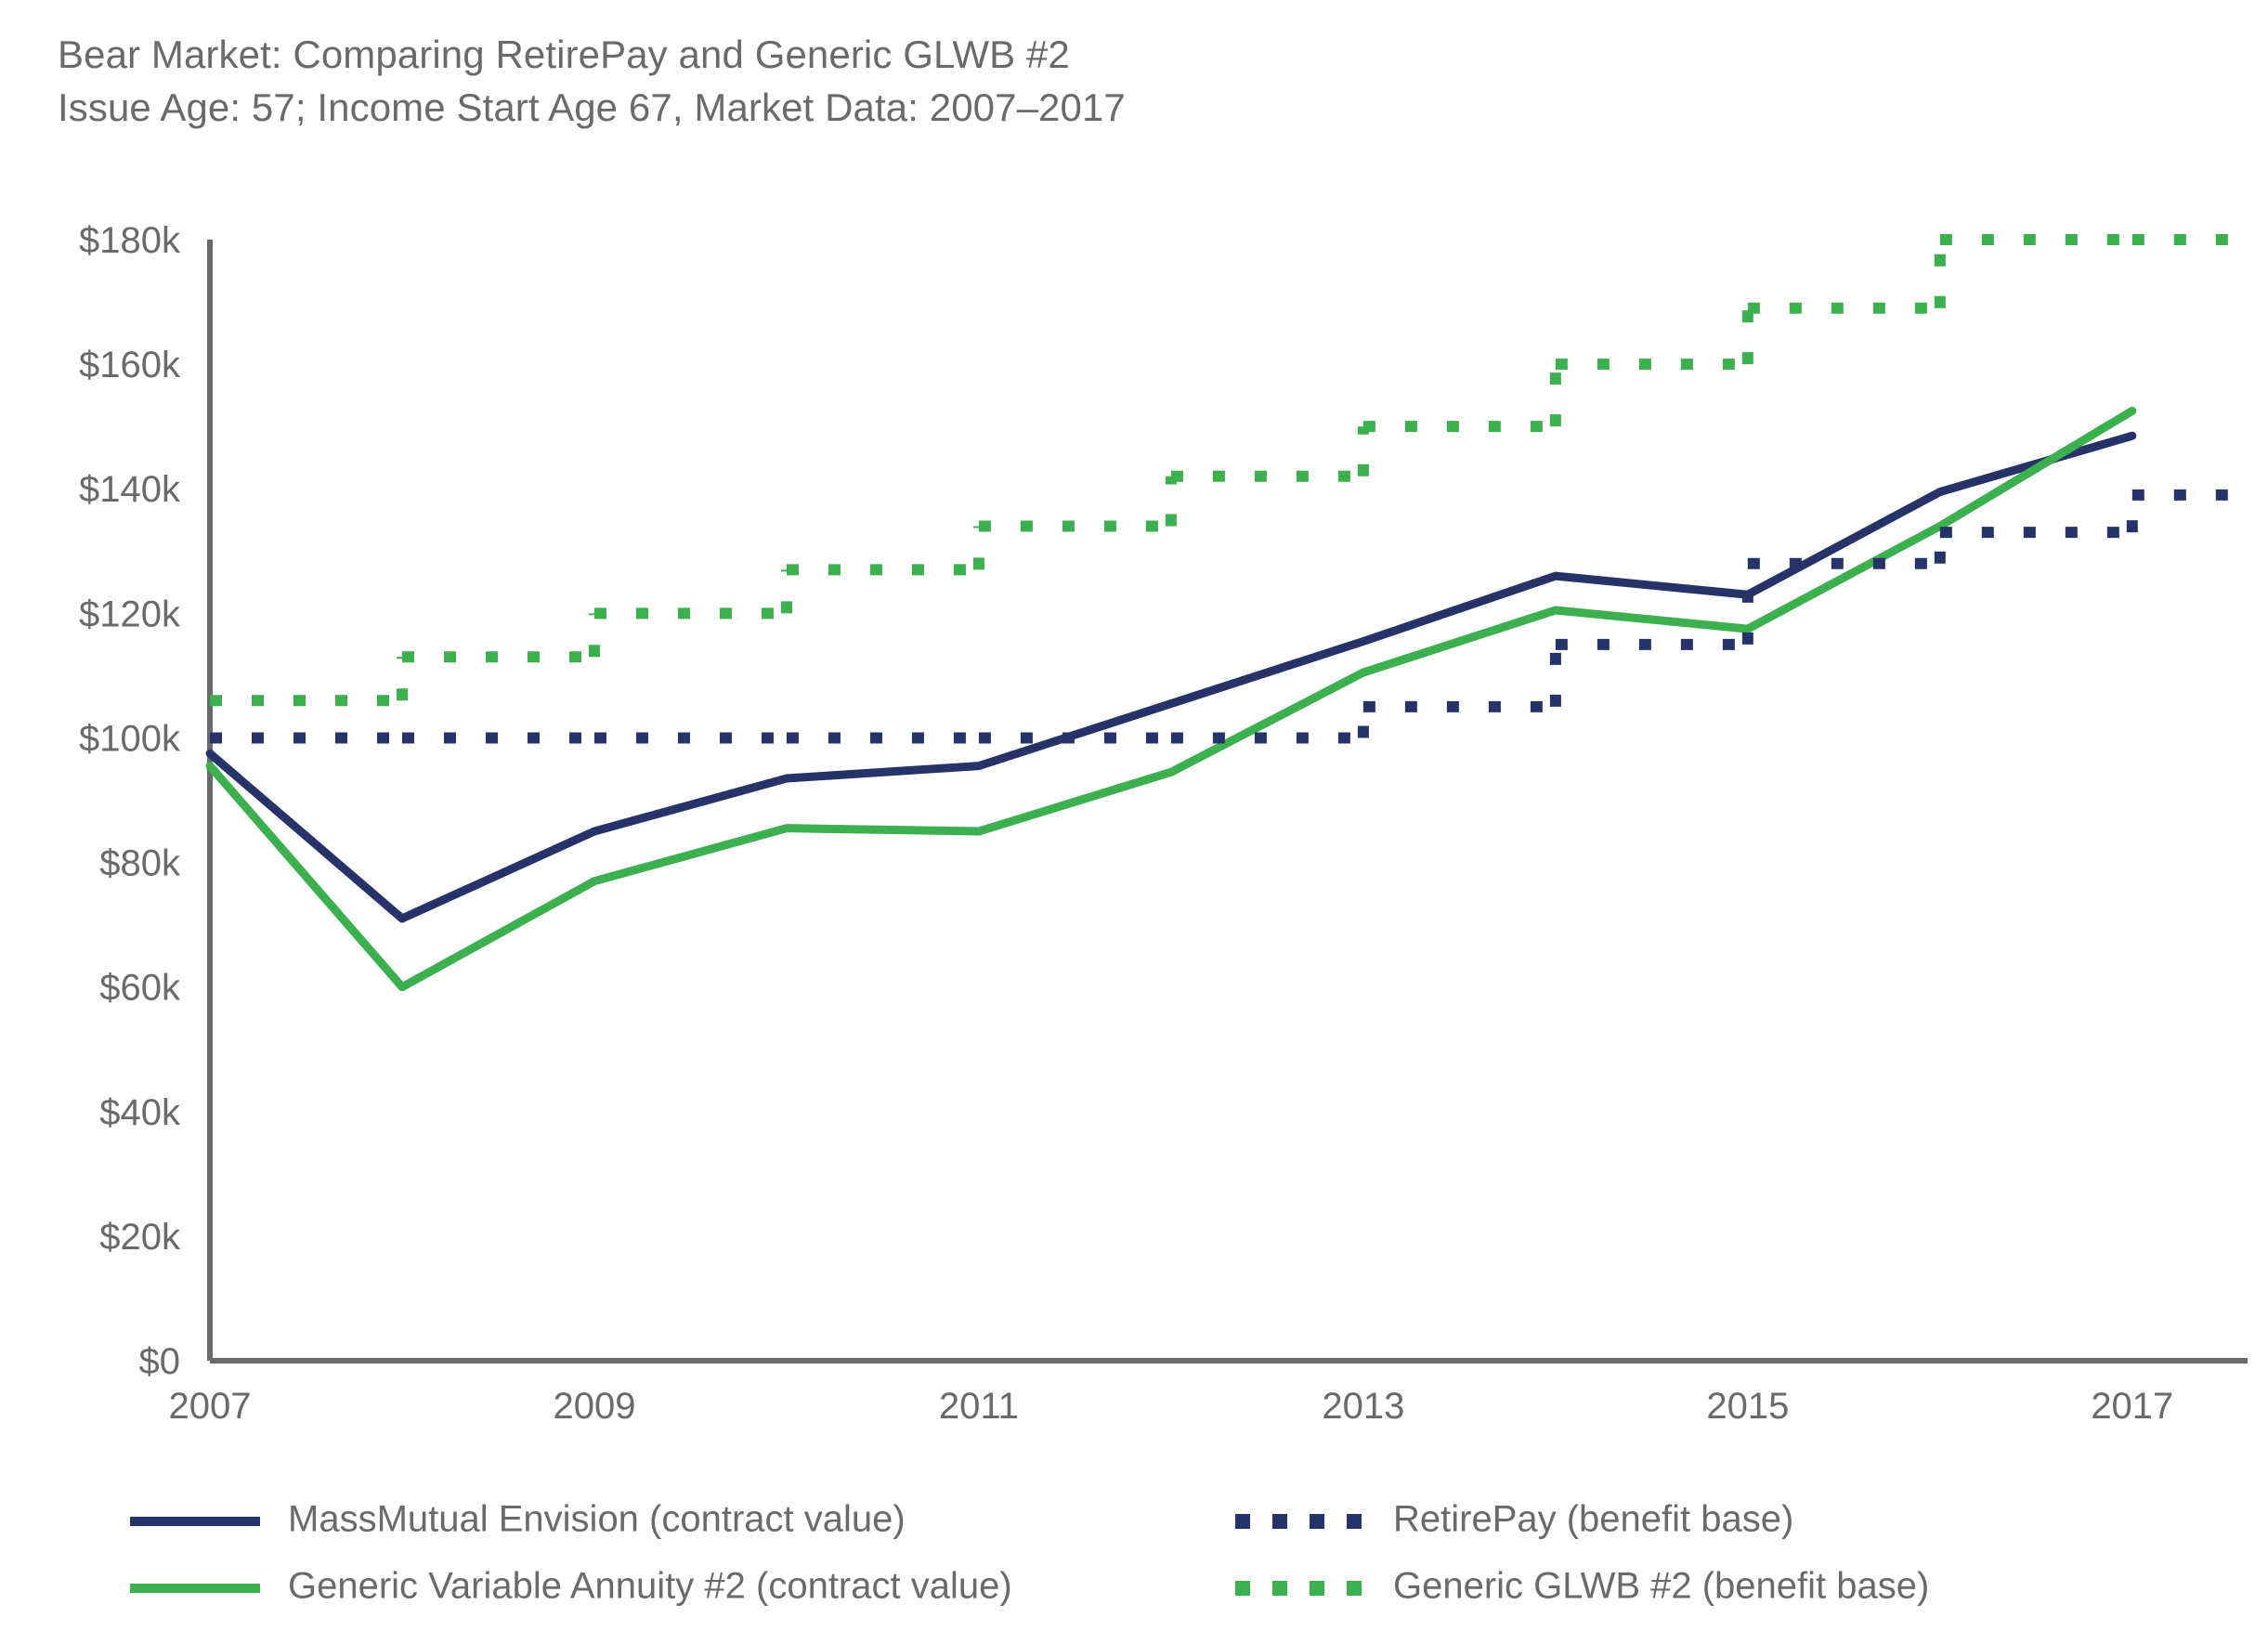 This screenshot has height=1631, width=2268. I want to click on x-axis-tick-label: 2013, so click(1363, 1406).